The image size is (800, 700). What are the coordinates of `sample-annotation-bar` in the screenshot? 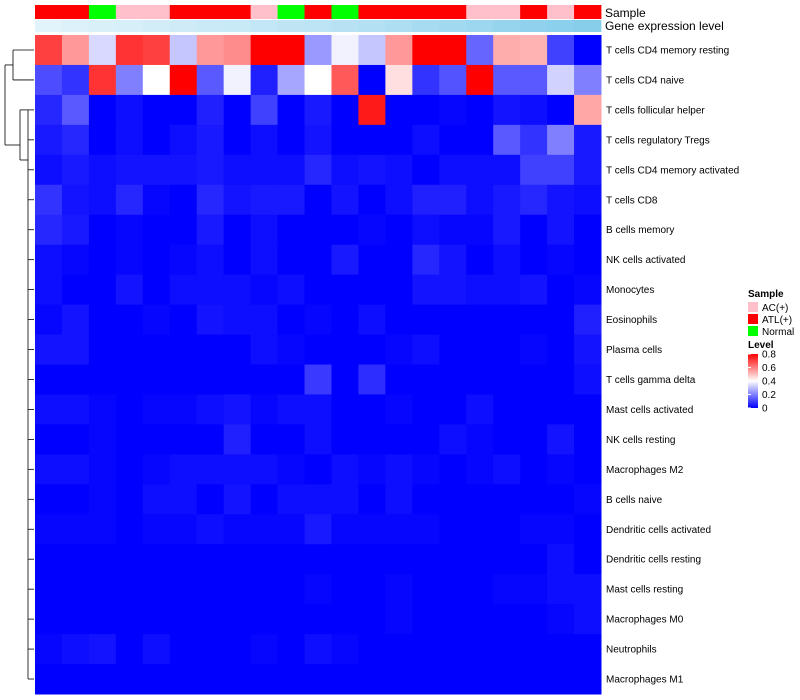 It's located at (318, 12).